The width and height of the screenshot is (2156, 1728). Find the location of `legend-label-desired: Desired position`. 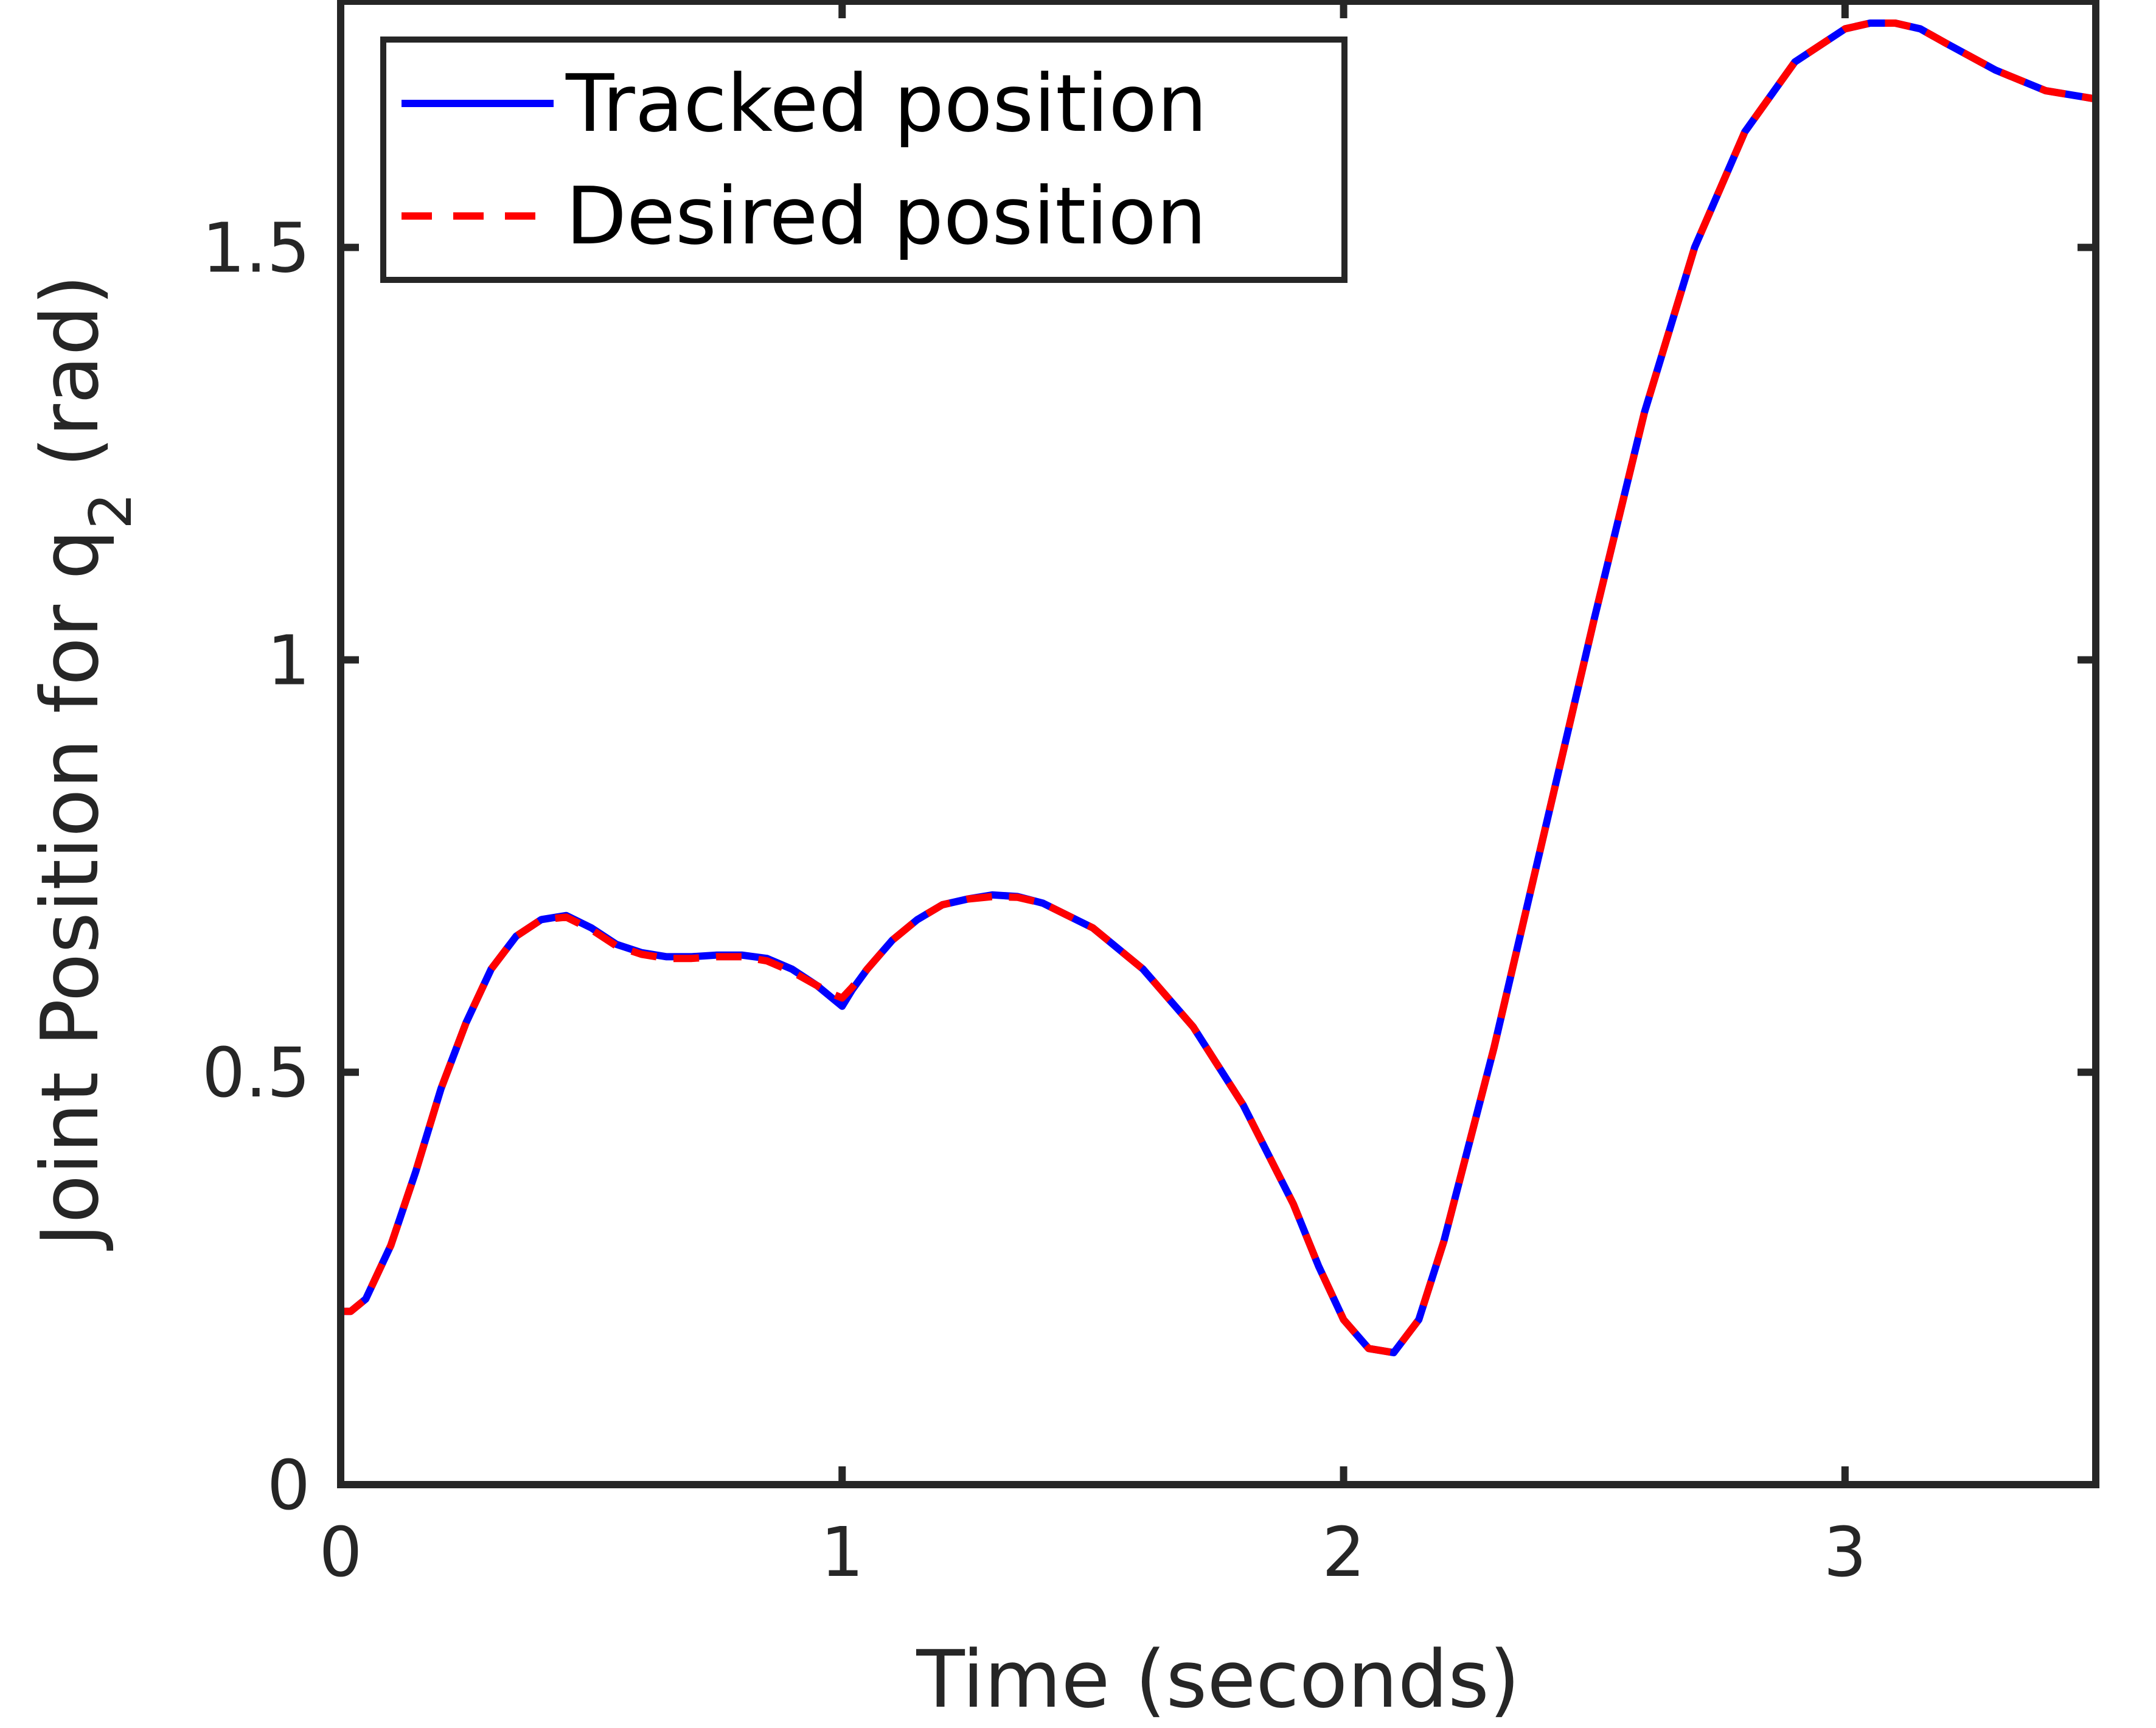

legend-label-desired: Desired position is located at coordinates (886, 216).